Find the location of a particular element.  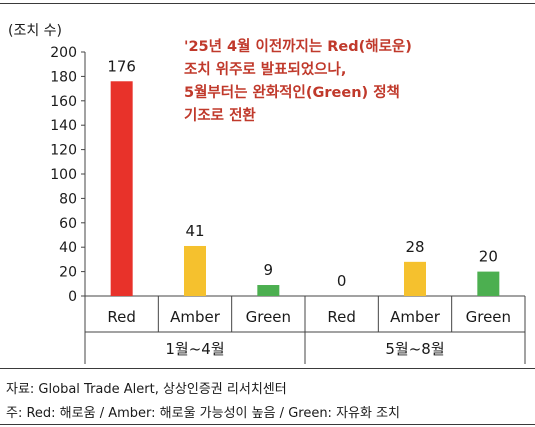

annotation-line-2: 조치 위주로 발표되었으나, is located at coordinates (265, 70).